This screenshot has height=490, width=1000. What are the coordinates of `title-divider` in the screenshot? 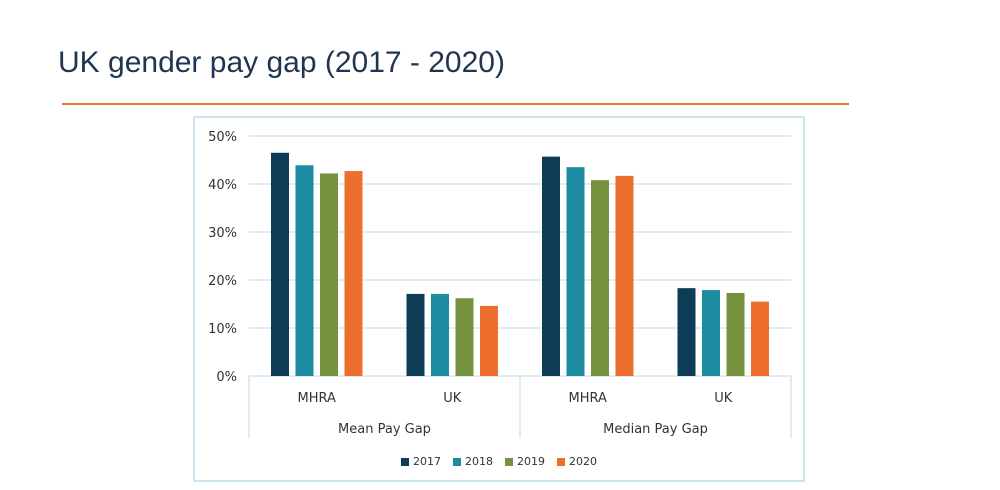 It's located at (455, 104).